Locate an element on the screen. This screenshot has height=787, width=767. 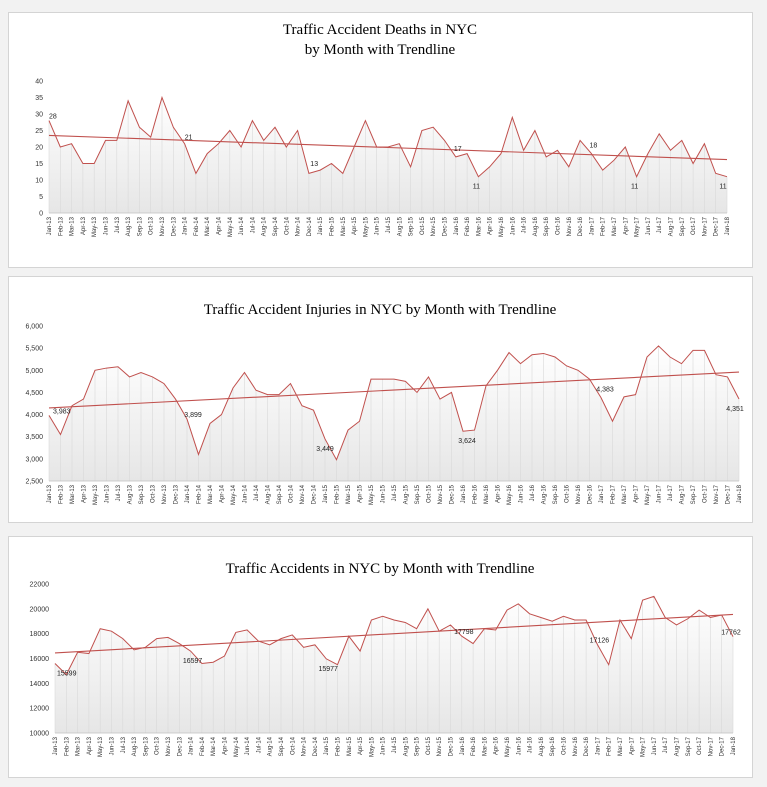
x-tick-label: May-17 is located at coordinates (644, 746).